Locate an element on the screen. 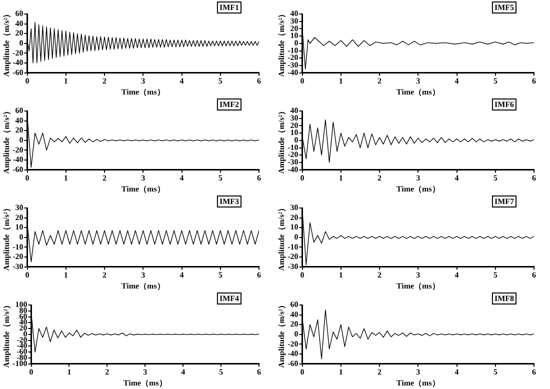 This screenshot has width=550, height=389. y-tick-label: -10 is located at coordinates (293, 50).